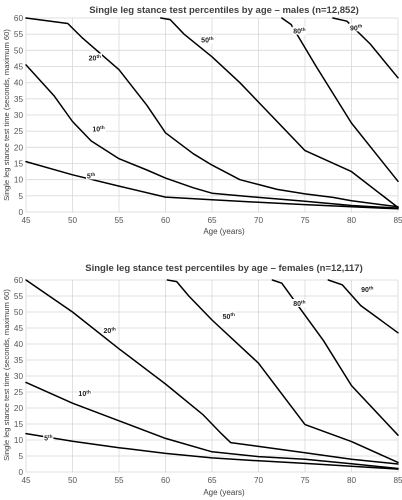  I want to click on males-x-tick-label: 60, so click(166, 220).